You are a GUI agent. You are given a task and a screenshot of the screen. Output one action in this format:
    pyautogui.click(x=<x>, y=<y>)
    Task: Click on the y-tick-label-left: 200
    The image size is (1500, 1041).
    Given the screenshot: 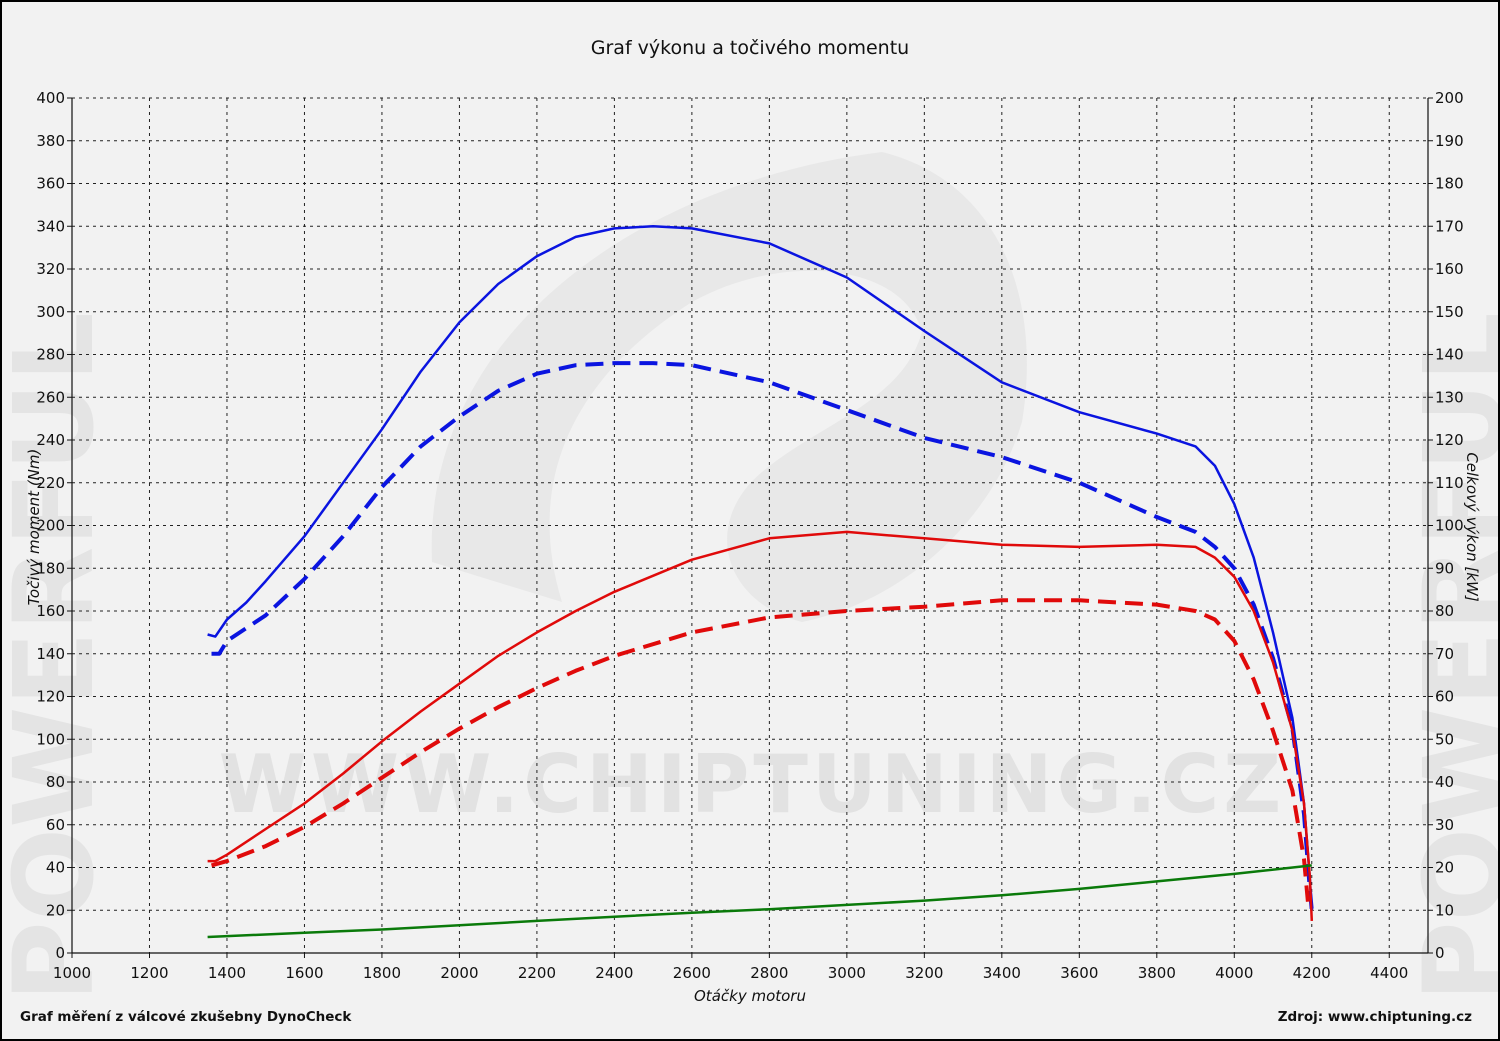 What is the action you would take?
    pyautogui.click(x=50, y=526)
    